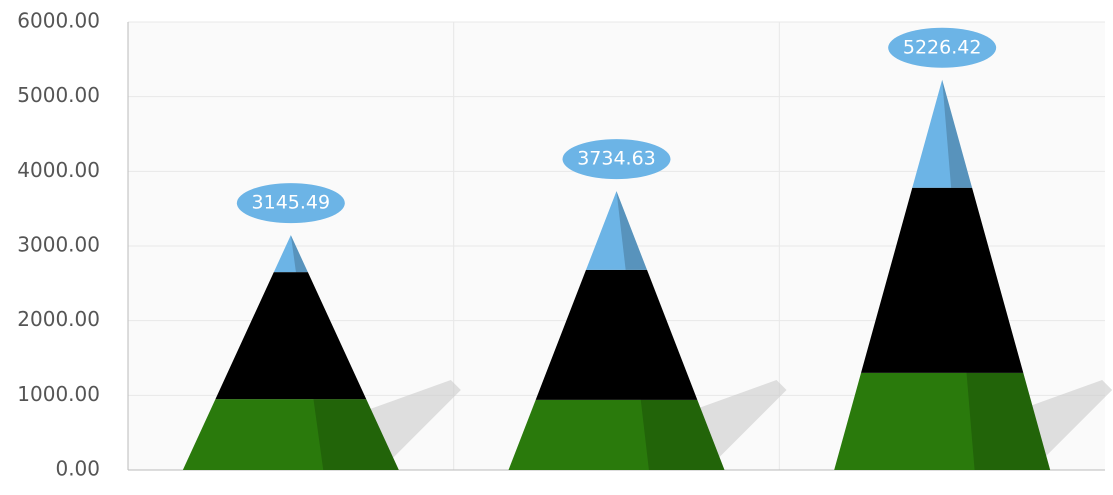  I want to click on value-label: 3734.63, so click(616, 159).